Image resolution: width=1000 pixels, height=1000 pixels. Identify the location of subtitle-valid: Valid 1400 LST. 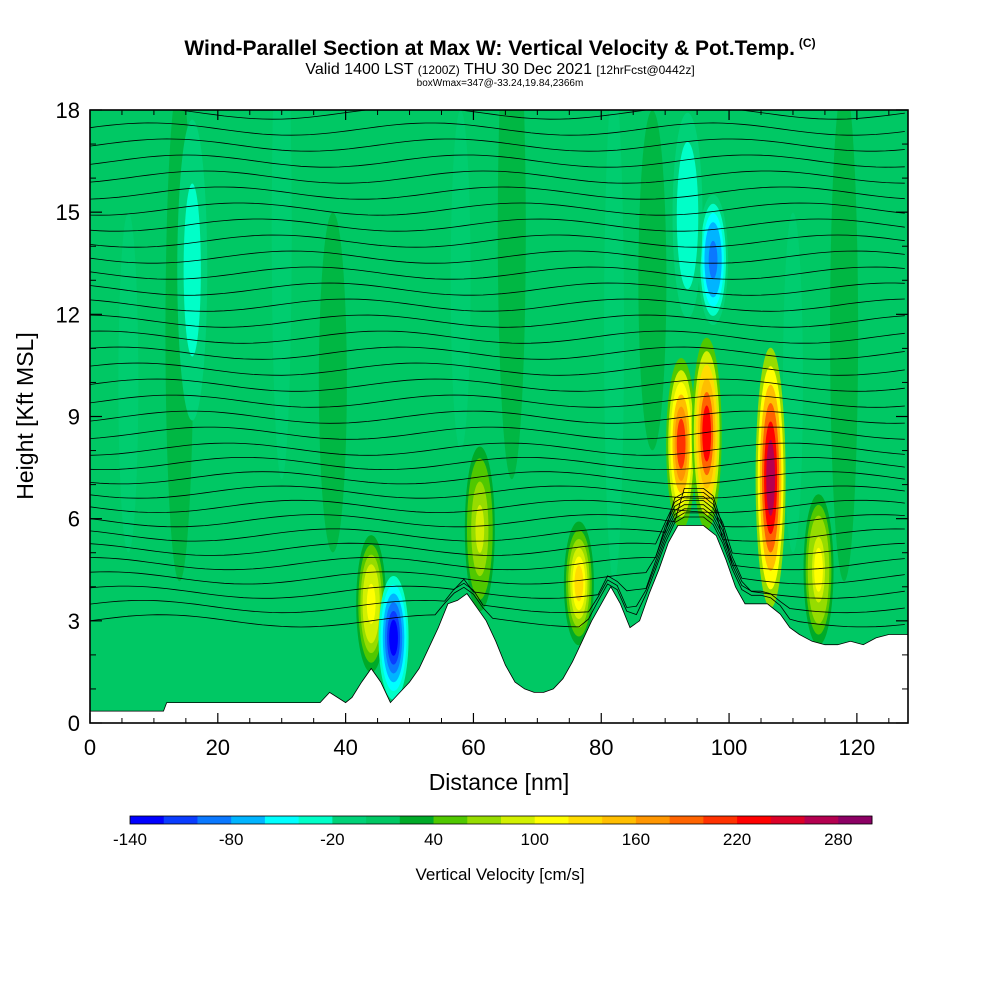
(359, 69).